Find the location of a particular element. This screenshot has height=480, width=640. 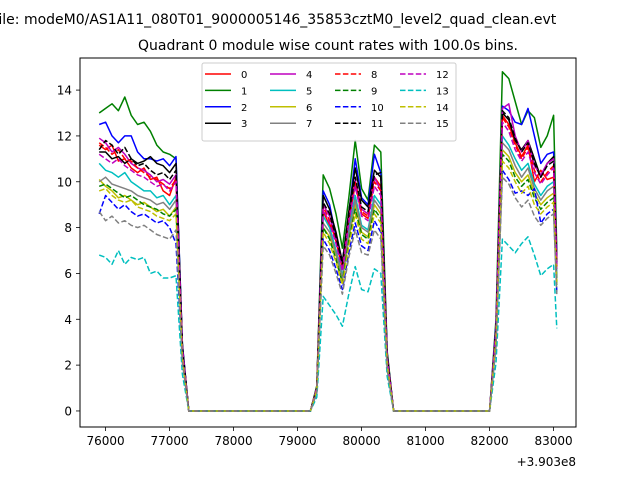

y-tick-label: 2 is located at coordinates (68, 366).